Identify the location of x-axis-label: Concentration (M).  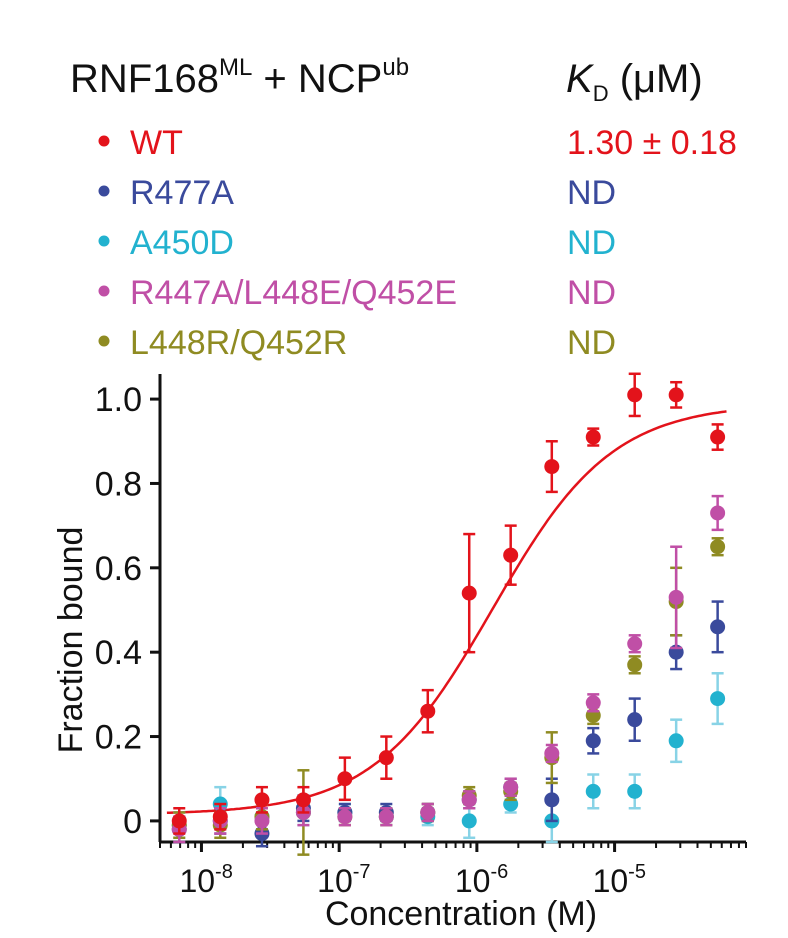
(461, 914).